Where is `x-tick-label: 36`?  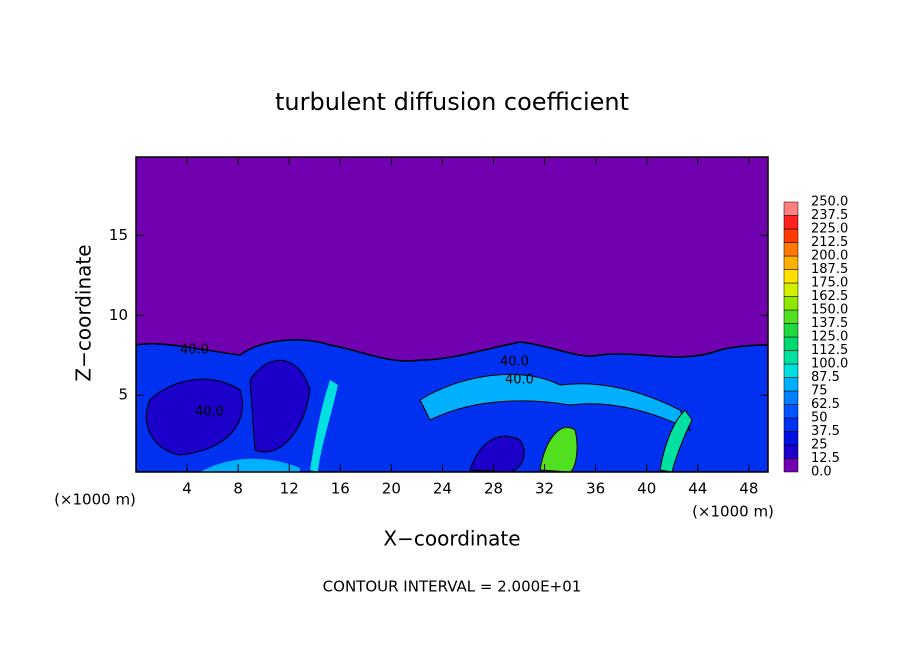
x-tick-label: 36 is located at coordinates (595, 489).